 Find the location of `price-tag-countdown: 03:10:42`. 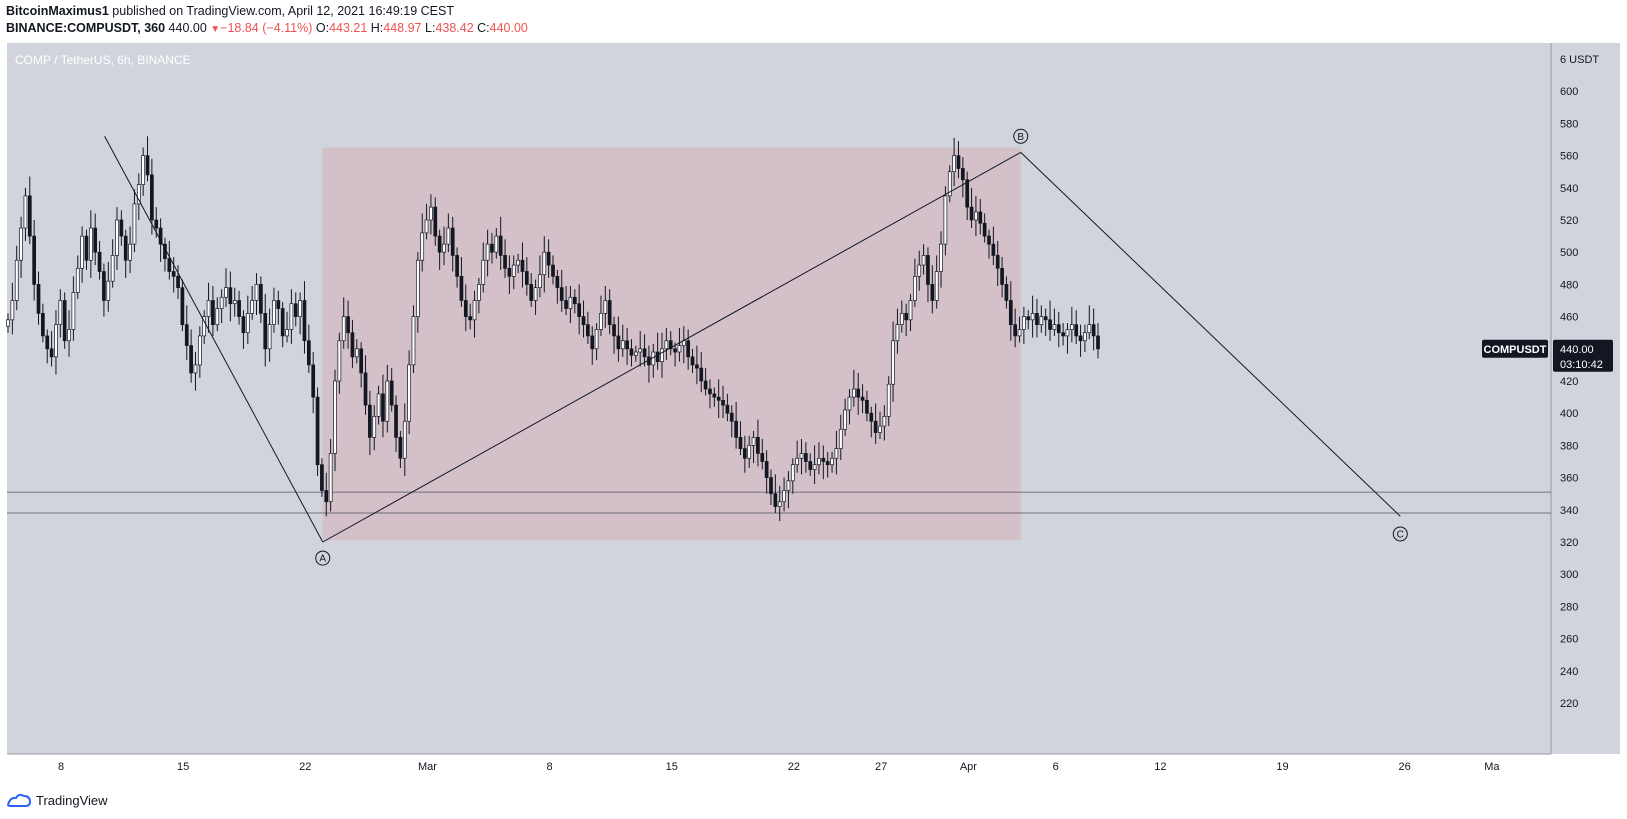

price-tag-countdown: 03:10:42 is located at coordinates (1581, 365).